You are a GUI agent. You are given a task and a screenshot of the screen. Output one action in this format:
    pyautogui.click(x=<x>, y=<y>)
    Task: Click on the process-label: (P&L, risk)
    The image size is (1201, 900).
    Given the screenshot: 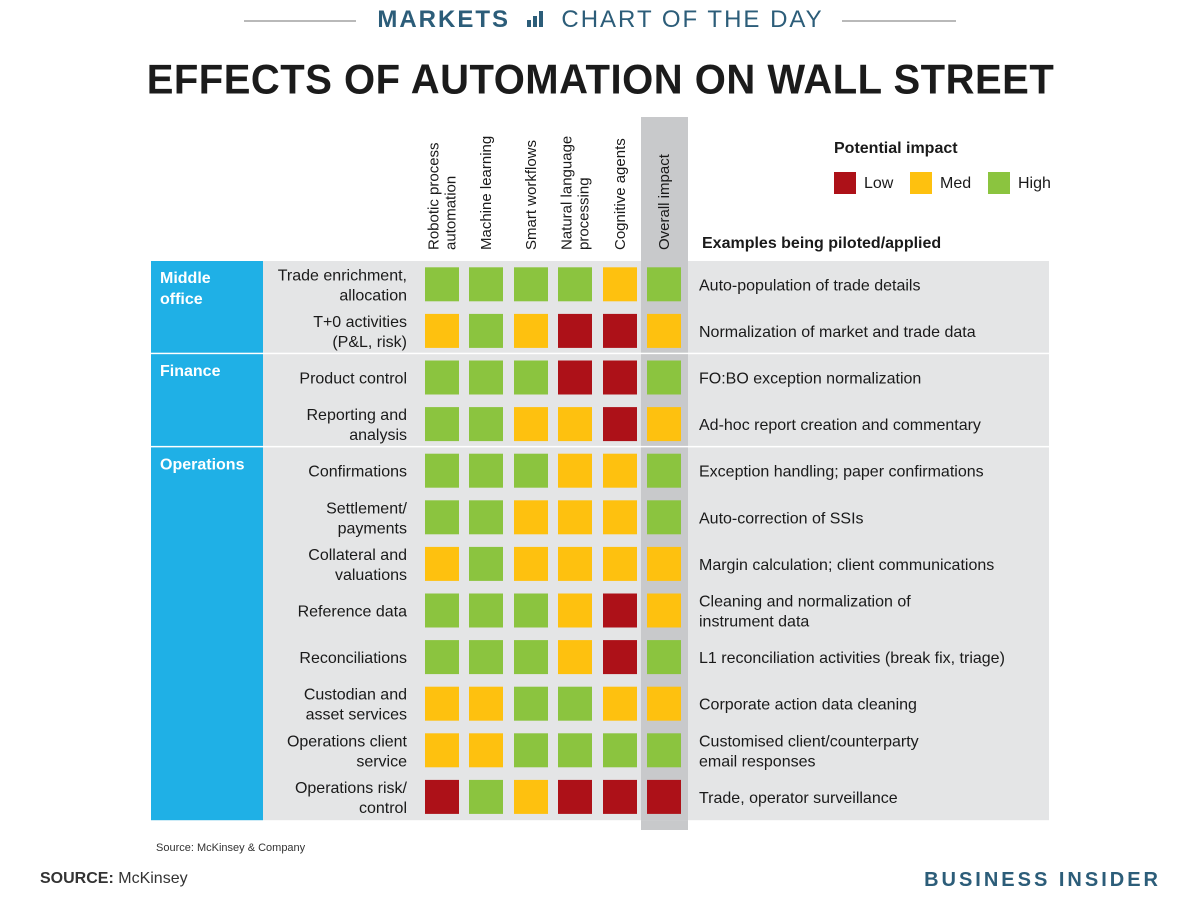 What is the action you would take?
    pyautogui.click(x=369, y=342)
    